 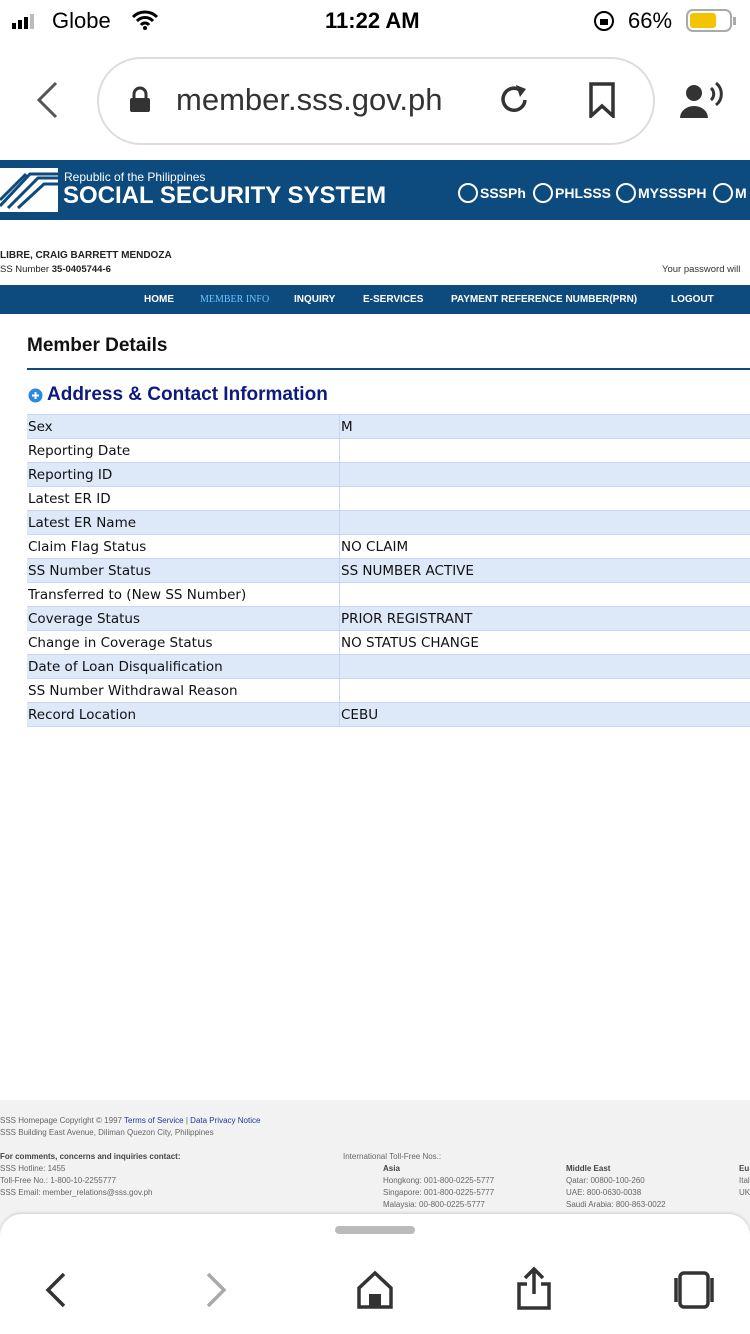 I want to click on nav-back, so click(x=56, y=1292).